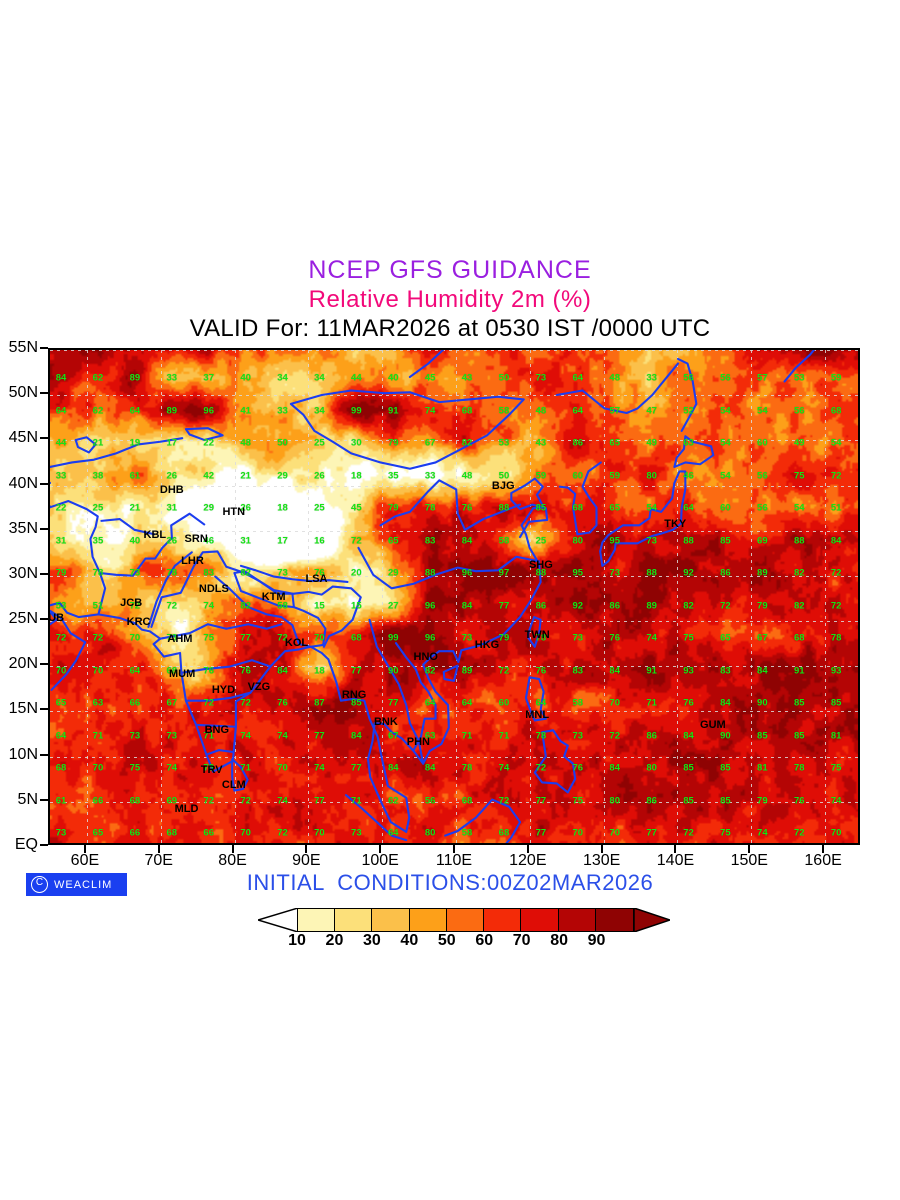 The image size is (900, 1200). Describe the element at coordinates (23, 709) in the screenshot. I see `y-axis-label: 15N` at that location.